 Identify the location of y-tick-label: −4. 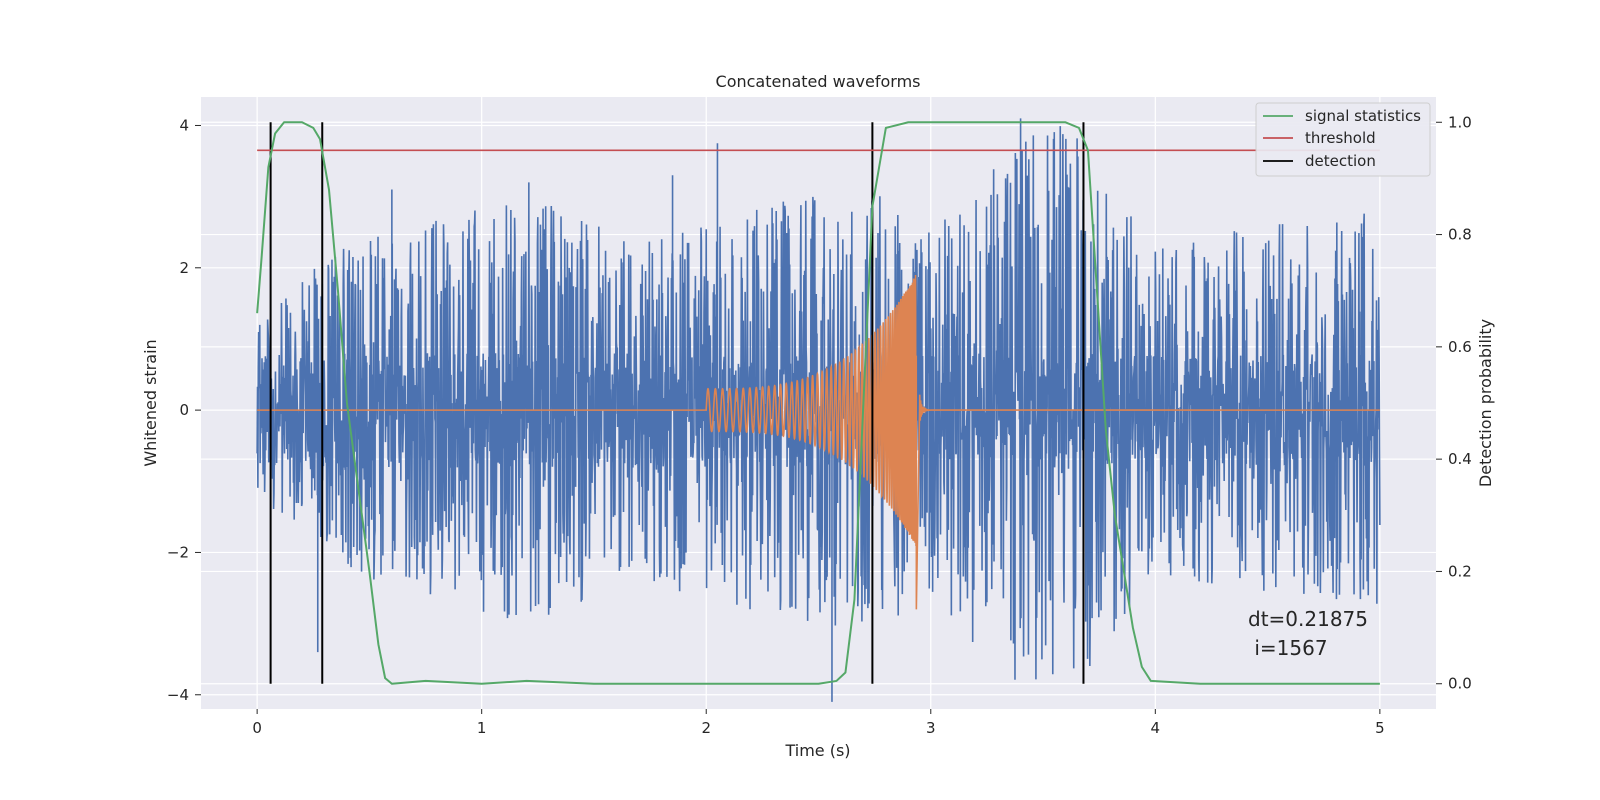
(178, 695).